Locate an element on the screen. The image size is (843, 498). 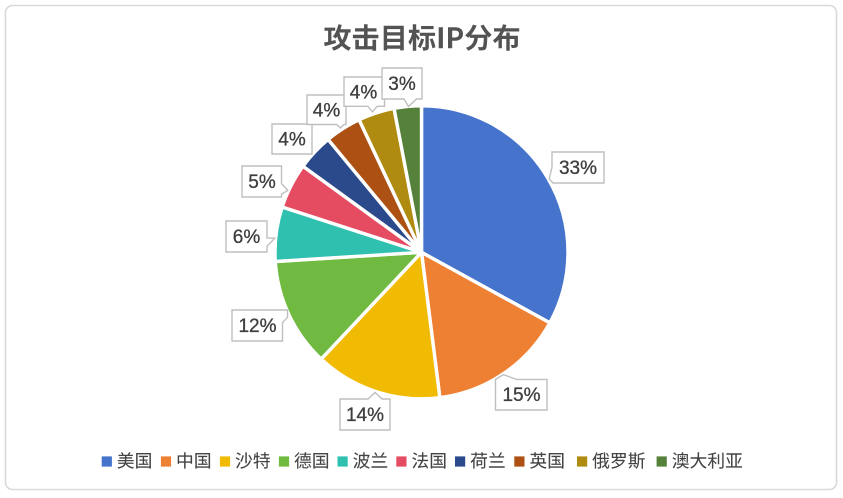
svg-text: 6% is located at coordinates (247, 237).